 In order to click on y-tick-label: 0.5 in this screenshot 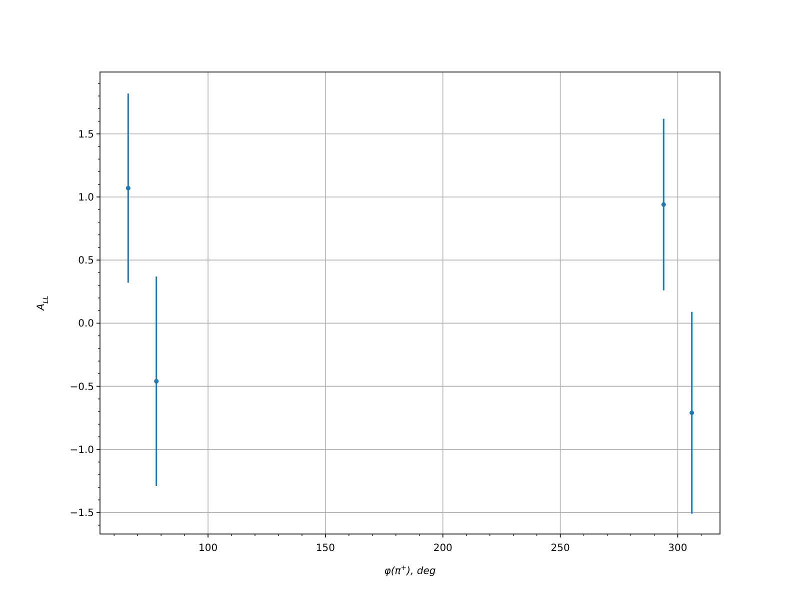, I will do `click(86, 261)`.